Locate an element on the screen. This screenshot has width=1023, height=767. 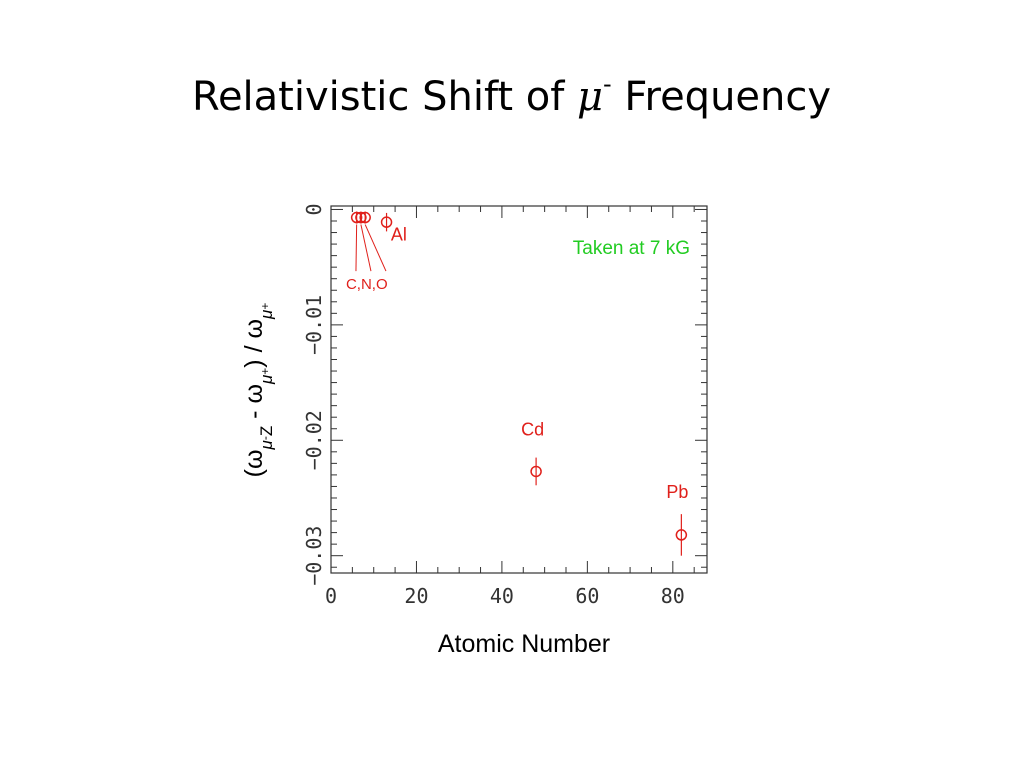
x-tick-label: 80 is located at coordinates (673, 596).